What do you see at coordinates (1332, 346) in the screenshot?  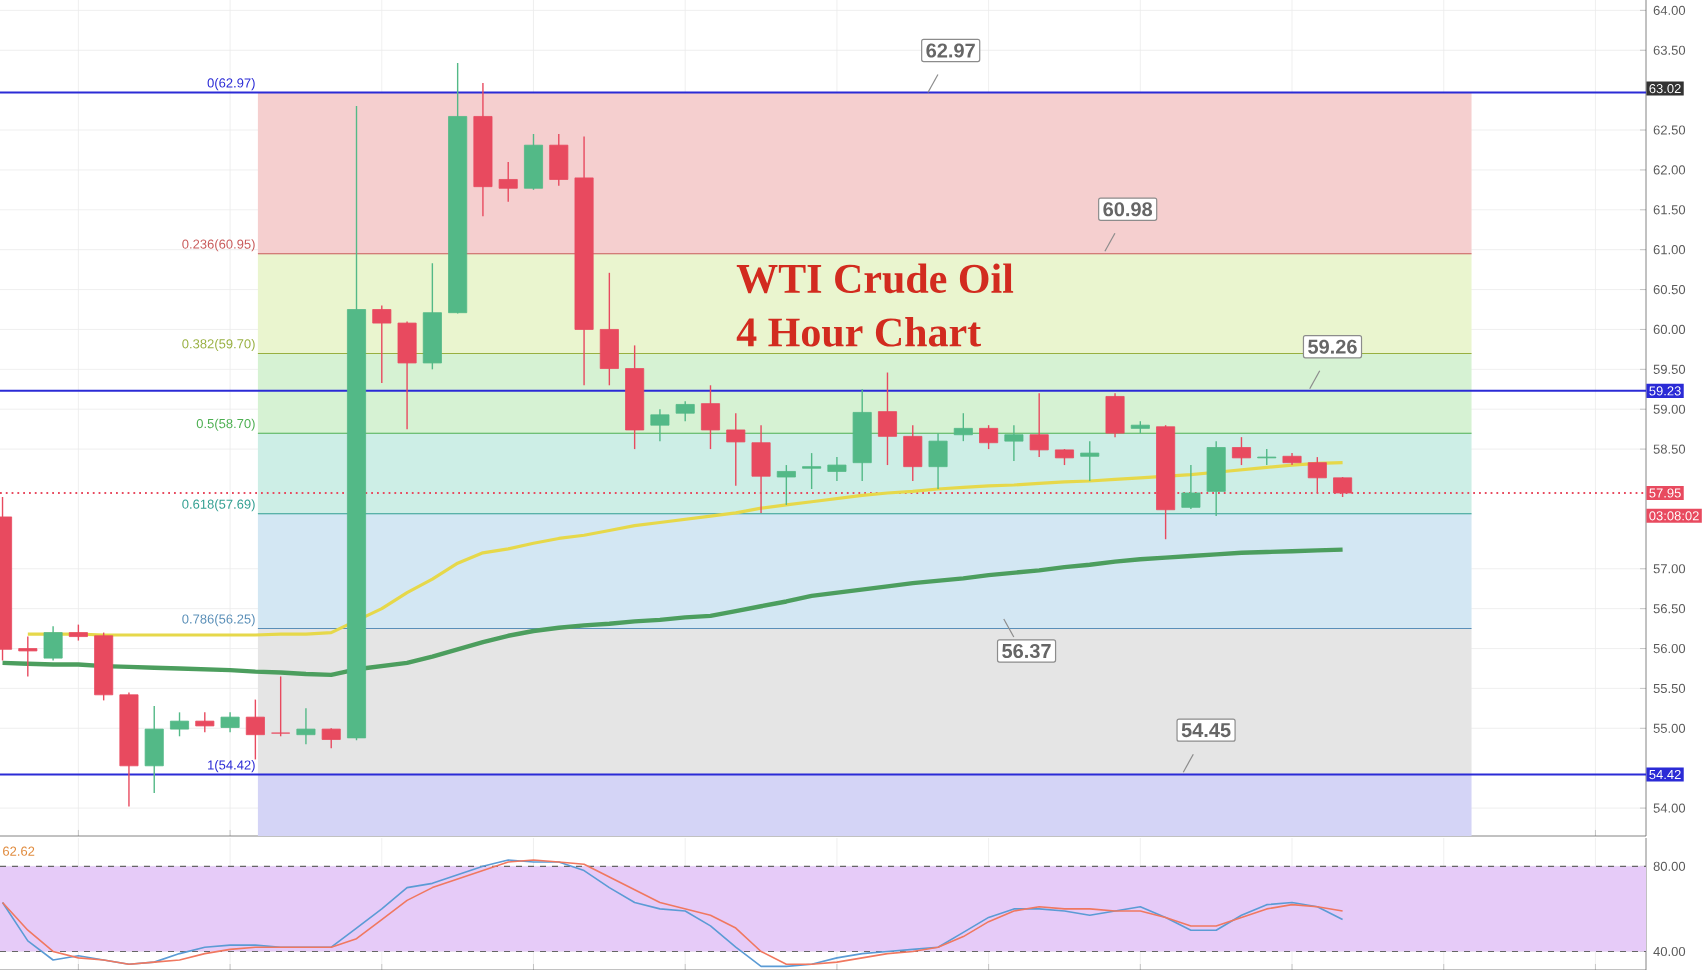 I see `annotation: 59.26` at bounding box center [1332, 346].